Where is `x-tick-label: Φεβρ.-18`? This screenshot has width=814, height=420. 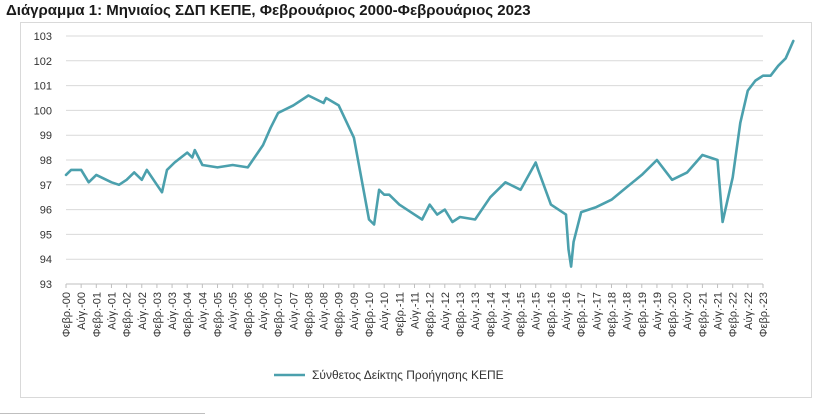 x-tick-label: Φεβρ.-18 is located at coordinates (612, 314).